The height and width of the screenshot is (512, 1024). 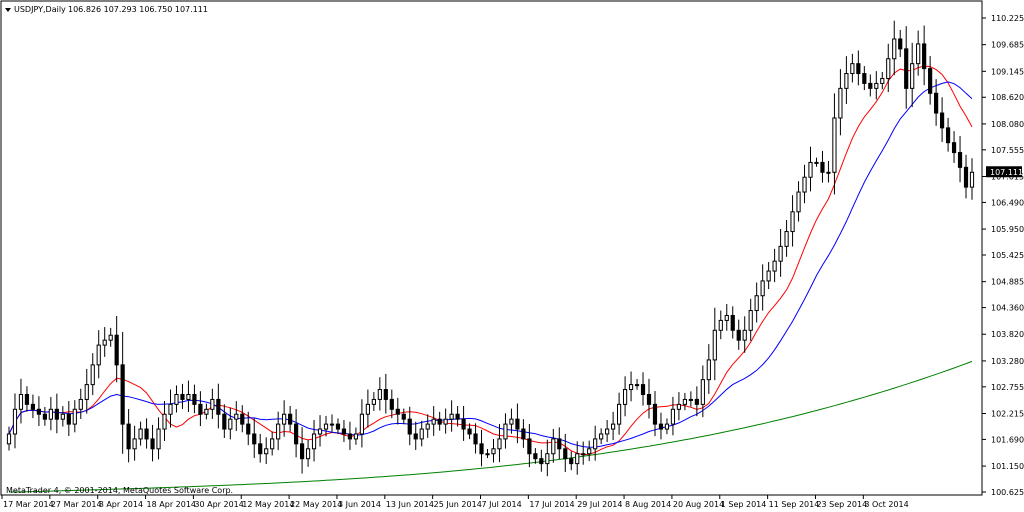 What do you see at coordinates (1007, 492) in the screenshot?
I see `price-tick-label: 100.625` at bounding box center [1007, 492].